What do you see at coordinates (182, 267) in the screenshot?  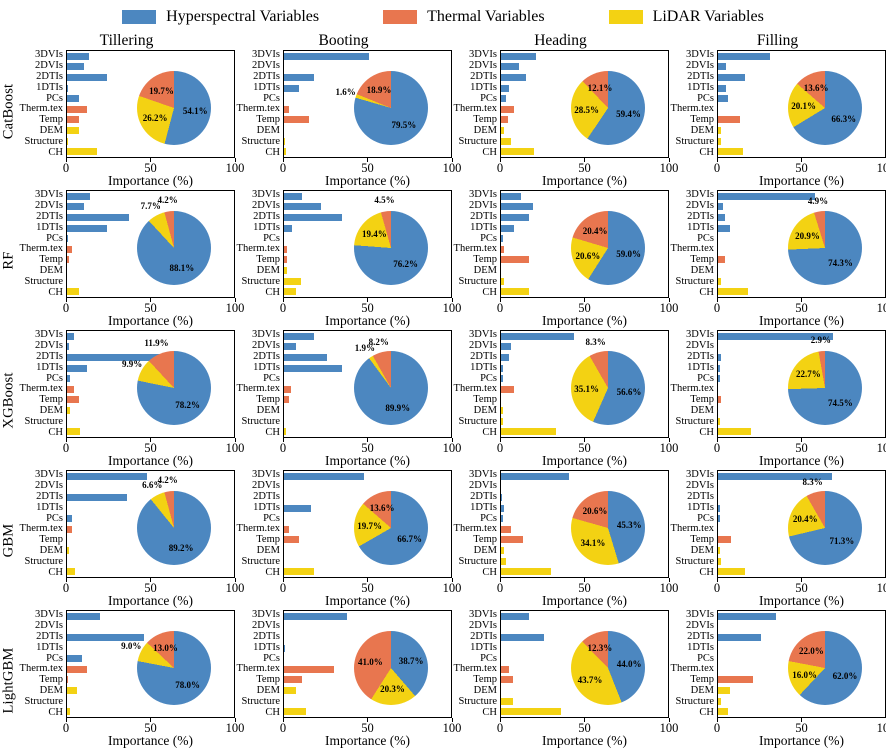 I see `pie-label-hyper-share: 88.1%` at bounding box center [182, 267].